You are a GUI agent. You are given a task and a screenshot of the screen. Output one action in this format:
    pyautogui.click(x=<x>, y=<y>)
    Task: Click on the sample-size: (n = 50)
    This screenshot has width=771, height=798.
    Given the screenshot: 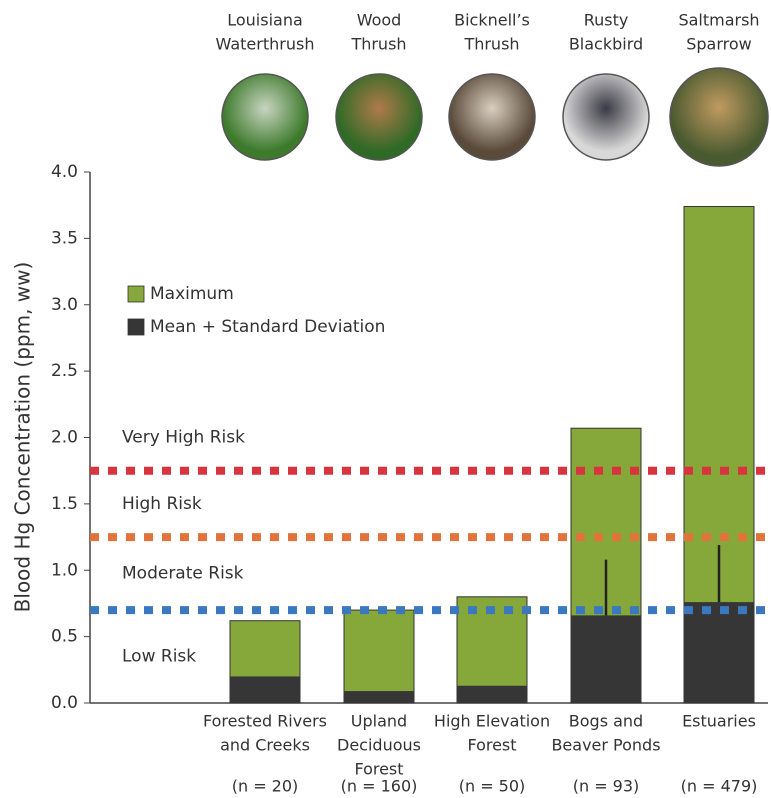 What is the action you would take?
    pyautogui.click(x=492, y=786)
    